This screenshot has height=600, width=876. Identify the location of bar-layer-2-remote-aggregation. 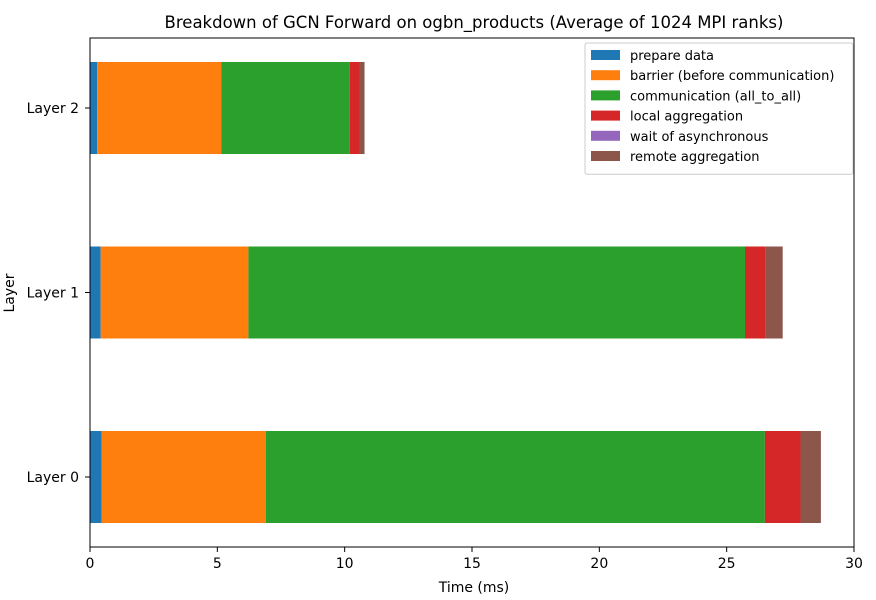
(362, 108).